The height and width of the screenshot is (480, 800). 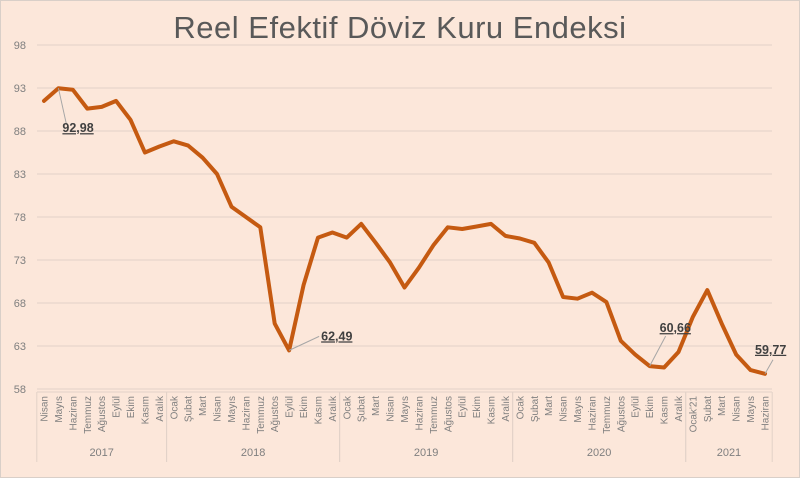 What do you see at coordinates (336, 336) in the screenshot?
I see `data-label: 62,49` at bounding box center [336, 336].